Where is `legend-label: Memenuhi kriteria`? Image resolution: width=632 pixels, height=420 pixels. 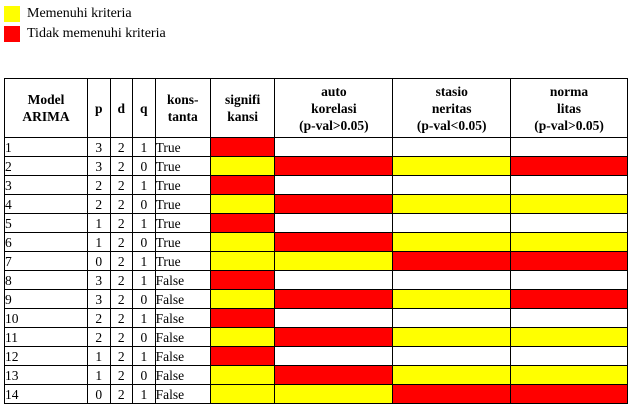 legend-label: Memenuhi kriteria is located at coordinates (79, 13).